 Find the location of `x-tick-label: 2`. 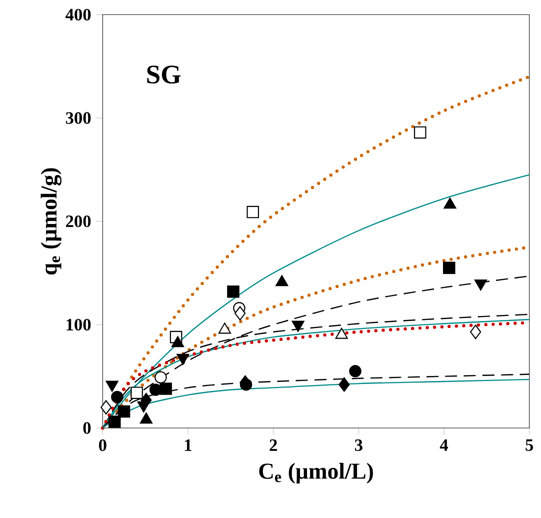

x-tick-label: 2 is located at coordinates (273, 445).